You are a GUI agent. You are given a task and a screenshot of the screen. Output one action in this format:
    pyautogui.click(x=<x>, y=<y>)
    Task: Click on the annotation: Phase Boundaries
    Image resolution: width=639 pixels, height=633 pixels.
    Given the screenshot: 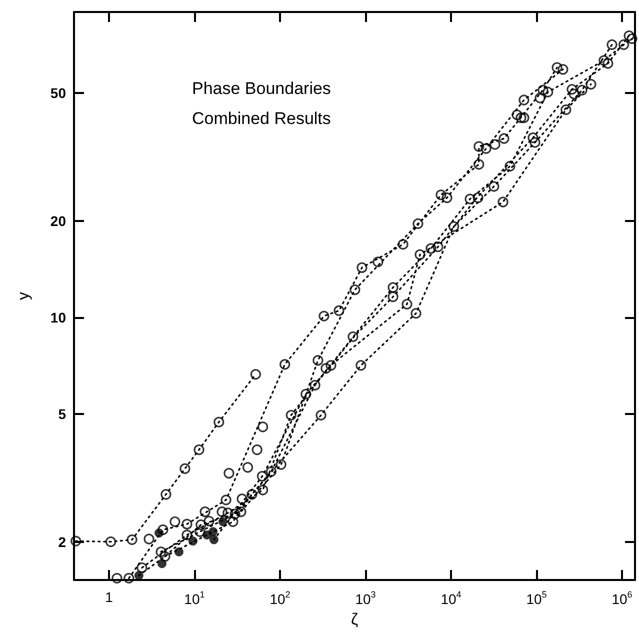 What is the action you would take?
    pyautogui.click(x=261, y=88)
    